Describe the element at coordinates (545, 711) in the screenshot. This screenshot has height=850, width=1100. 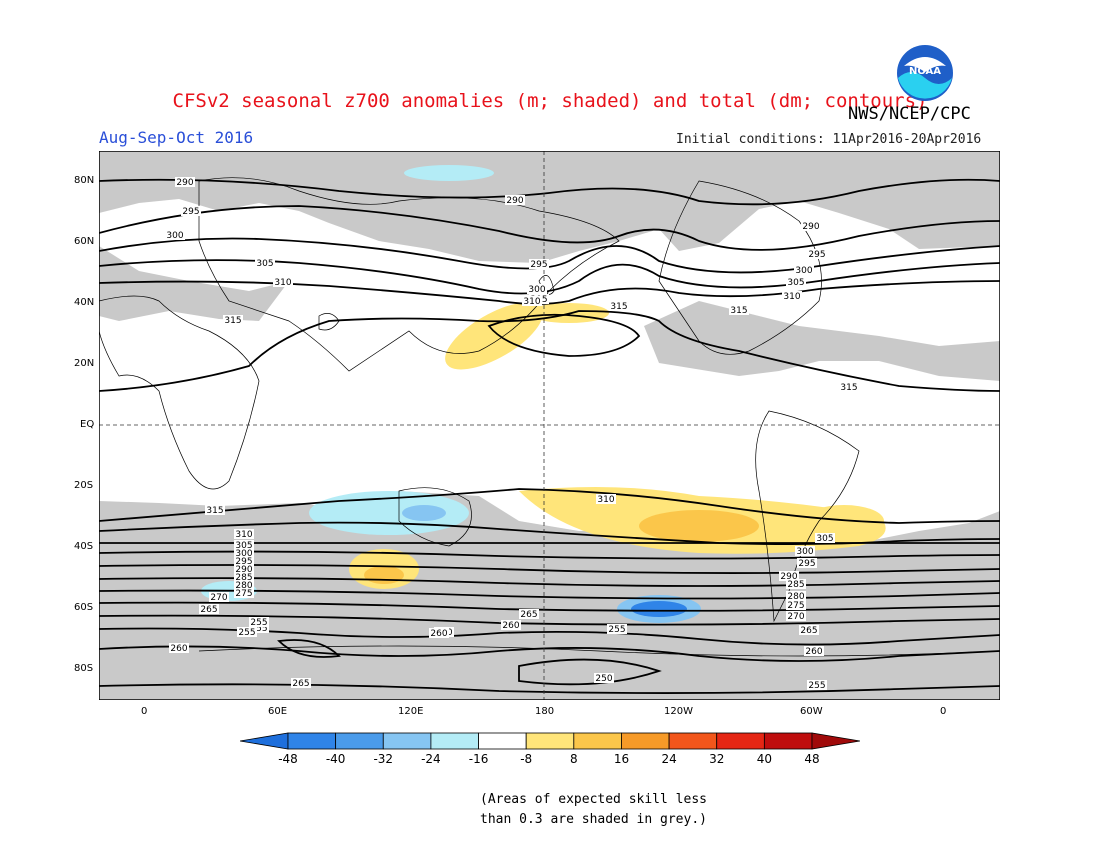
I see `lon-label-180: 180` at that location.